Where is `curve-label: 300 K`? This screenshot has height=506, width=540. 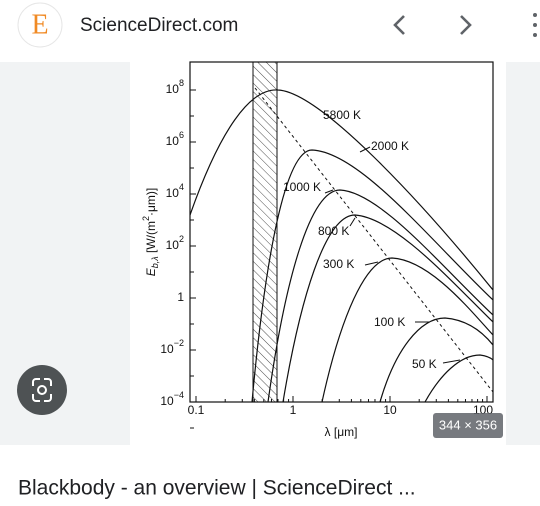
curve-label: 300 K is located at coordinates (338, 264).